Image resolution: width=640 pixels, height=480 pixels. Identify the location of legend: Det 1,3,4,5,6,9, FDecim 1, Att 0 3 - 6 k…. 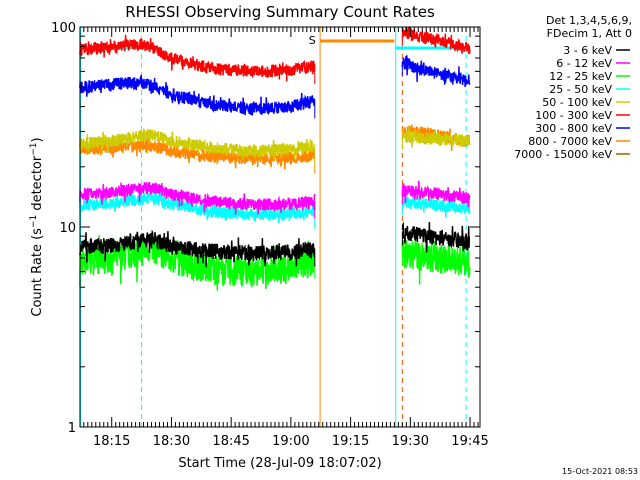
(573, 87).